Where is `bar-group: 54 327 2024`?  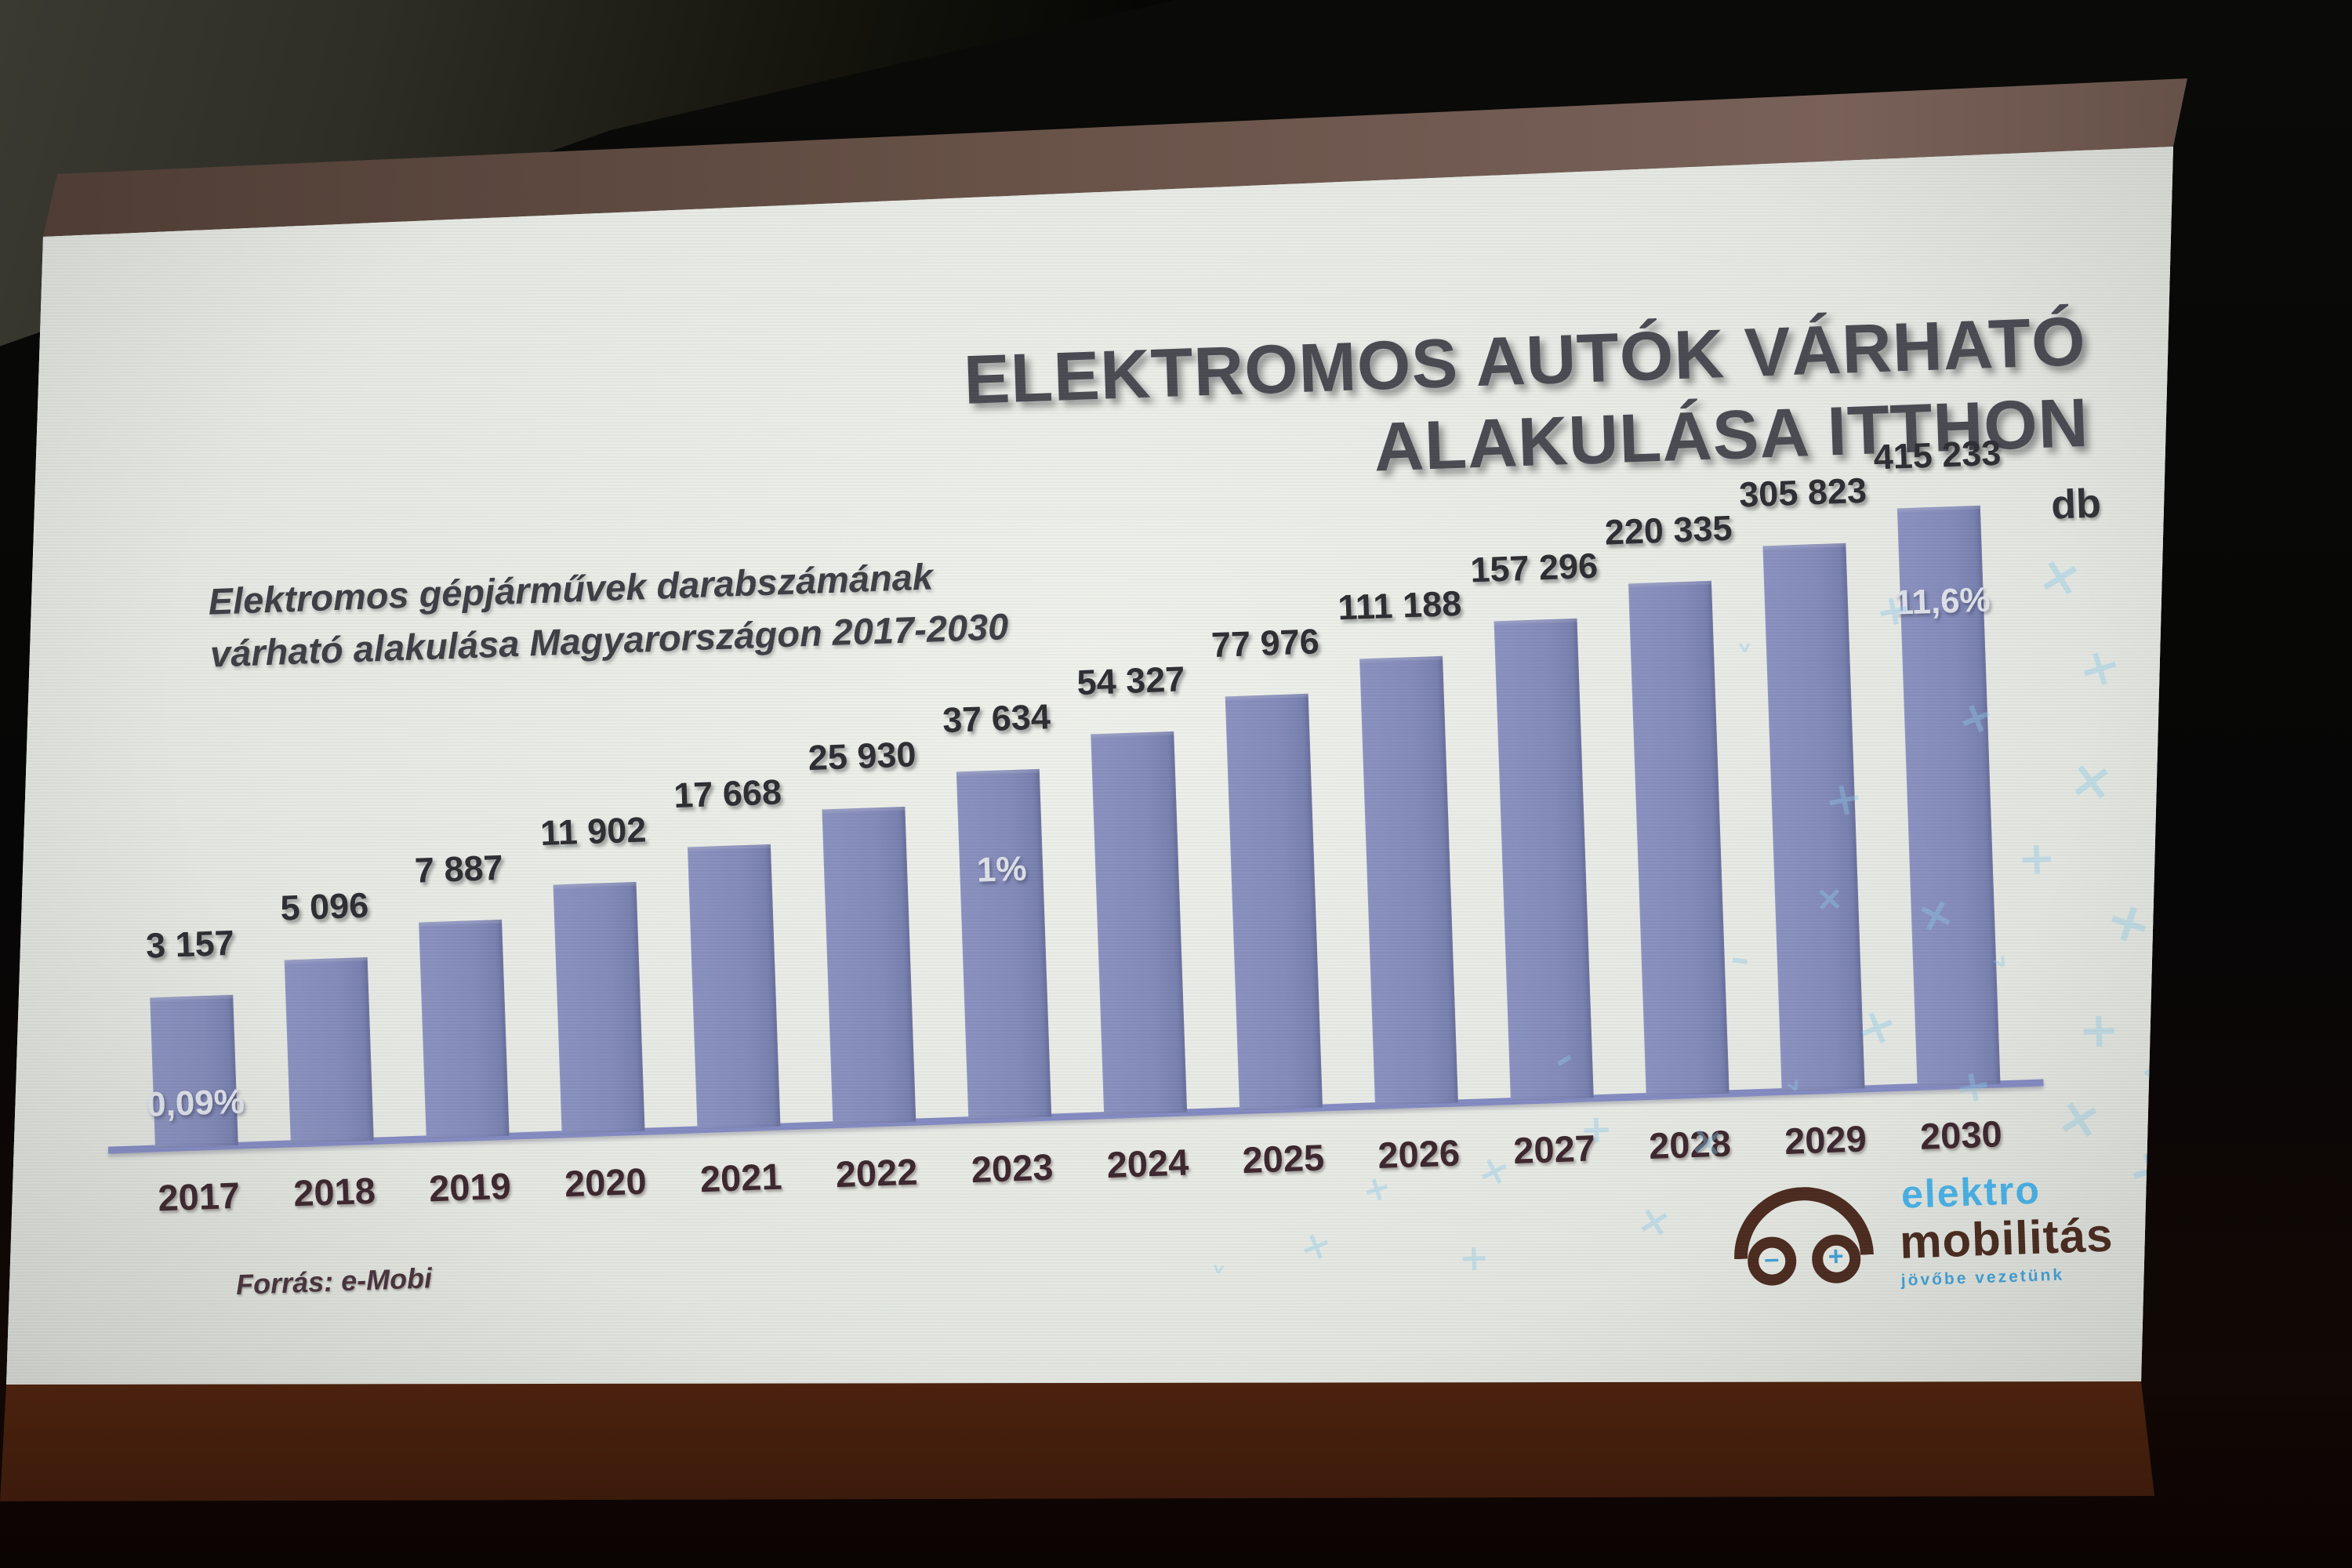 bar-group: 54 327 2024 is located at coordinates (1139, 922).